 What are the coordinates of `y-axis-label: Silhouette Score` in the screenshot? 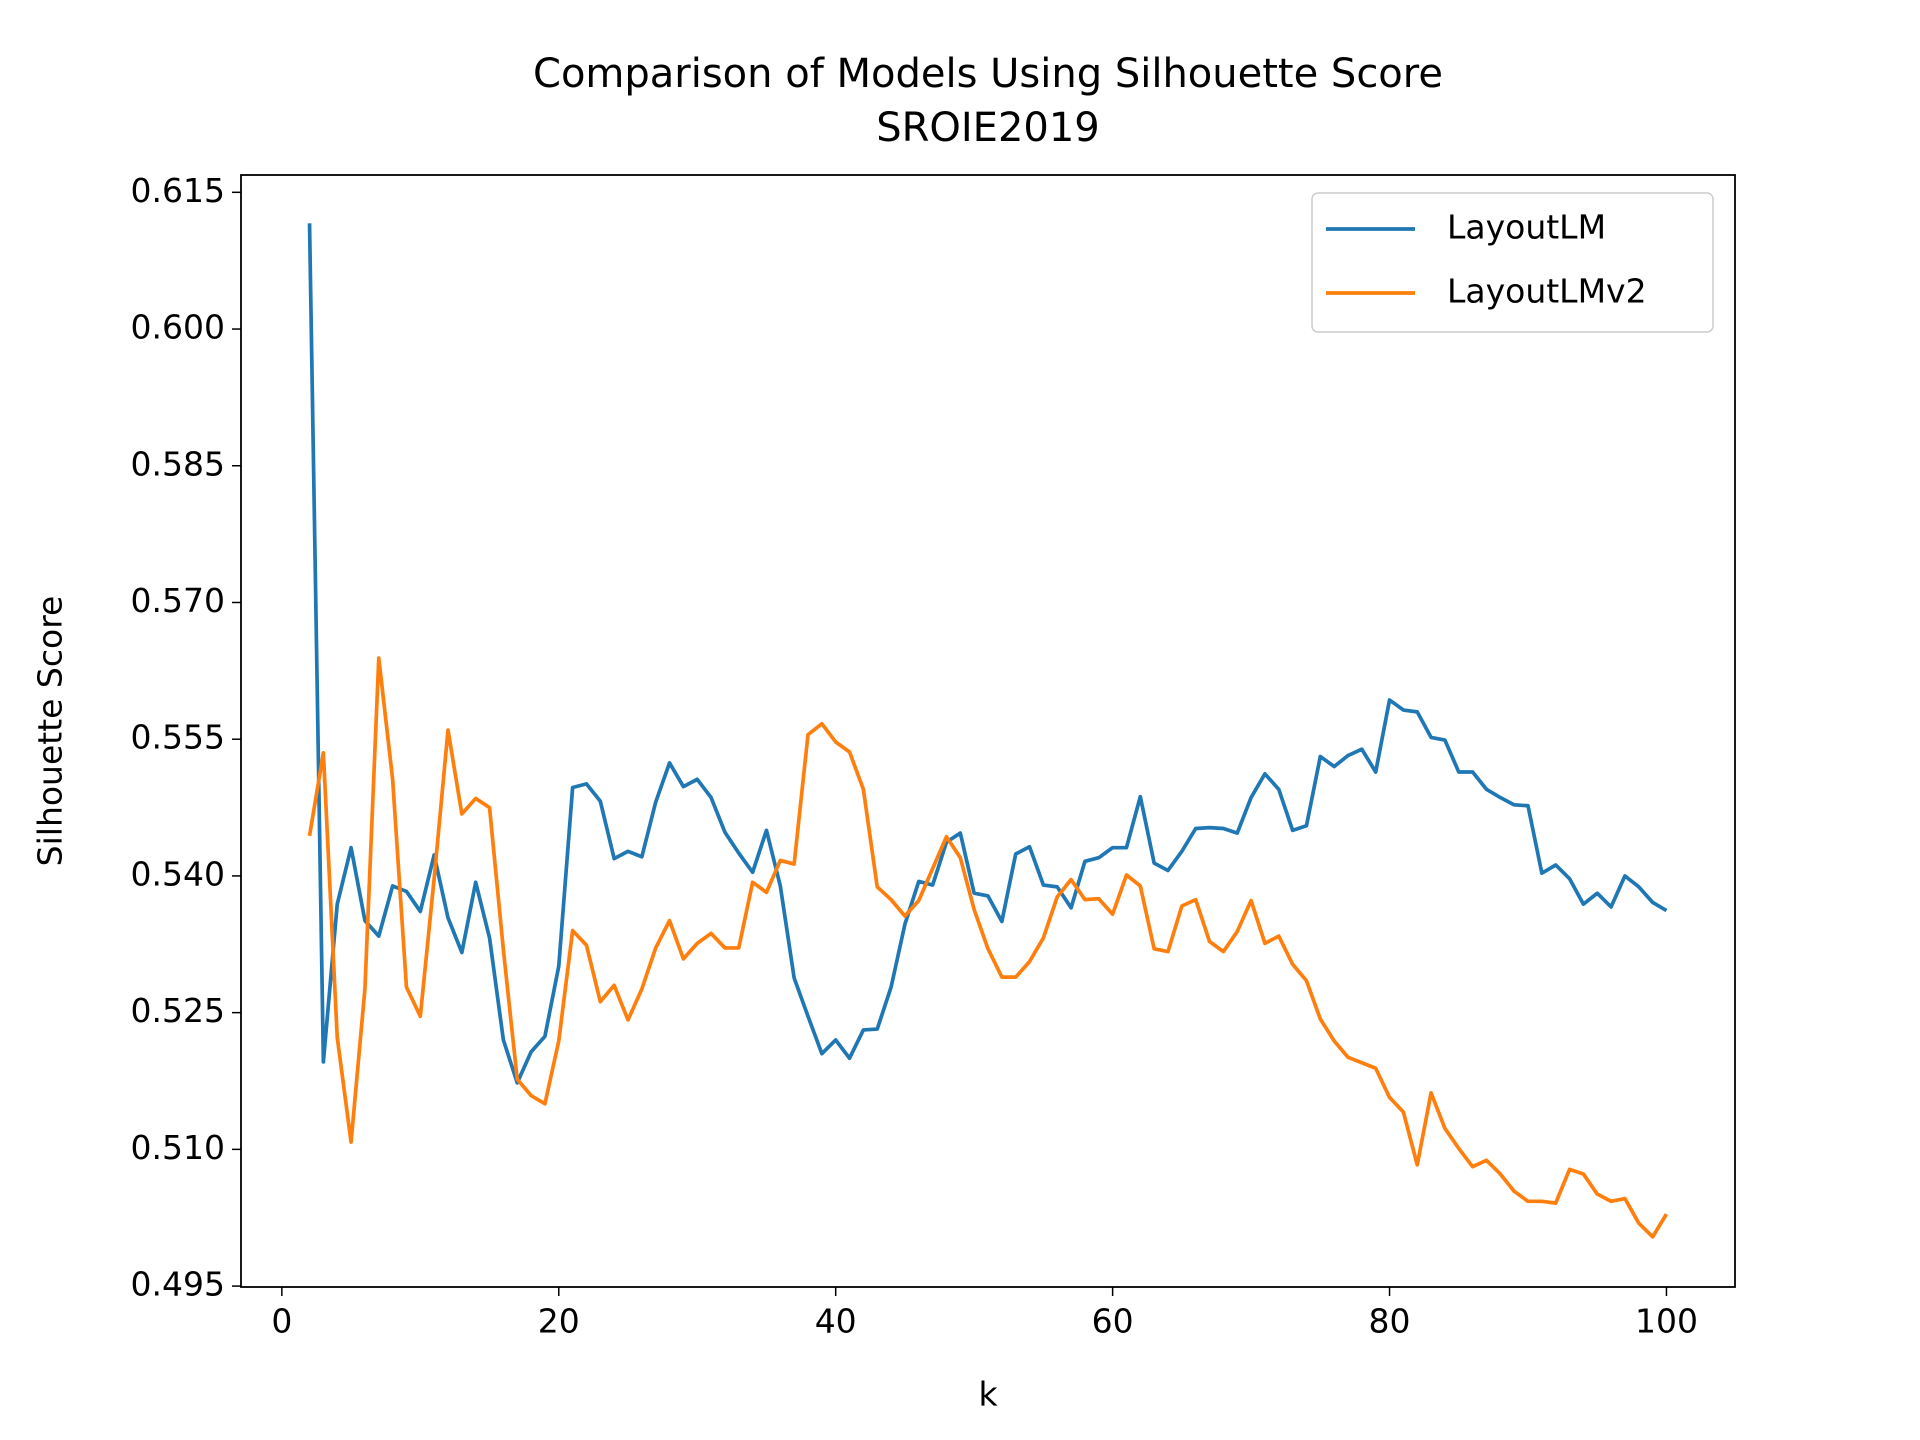 It's located at (50, 731).